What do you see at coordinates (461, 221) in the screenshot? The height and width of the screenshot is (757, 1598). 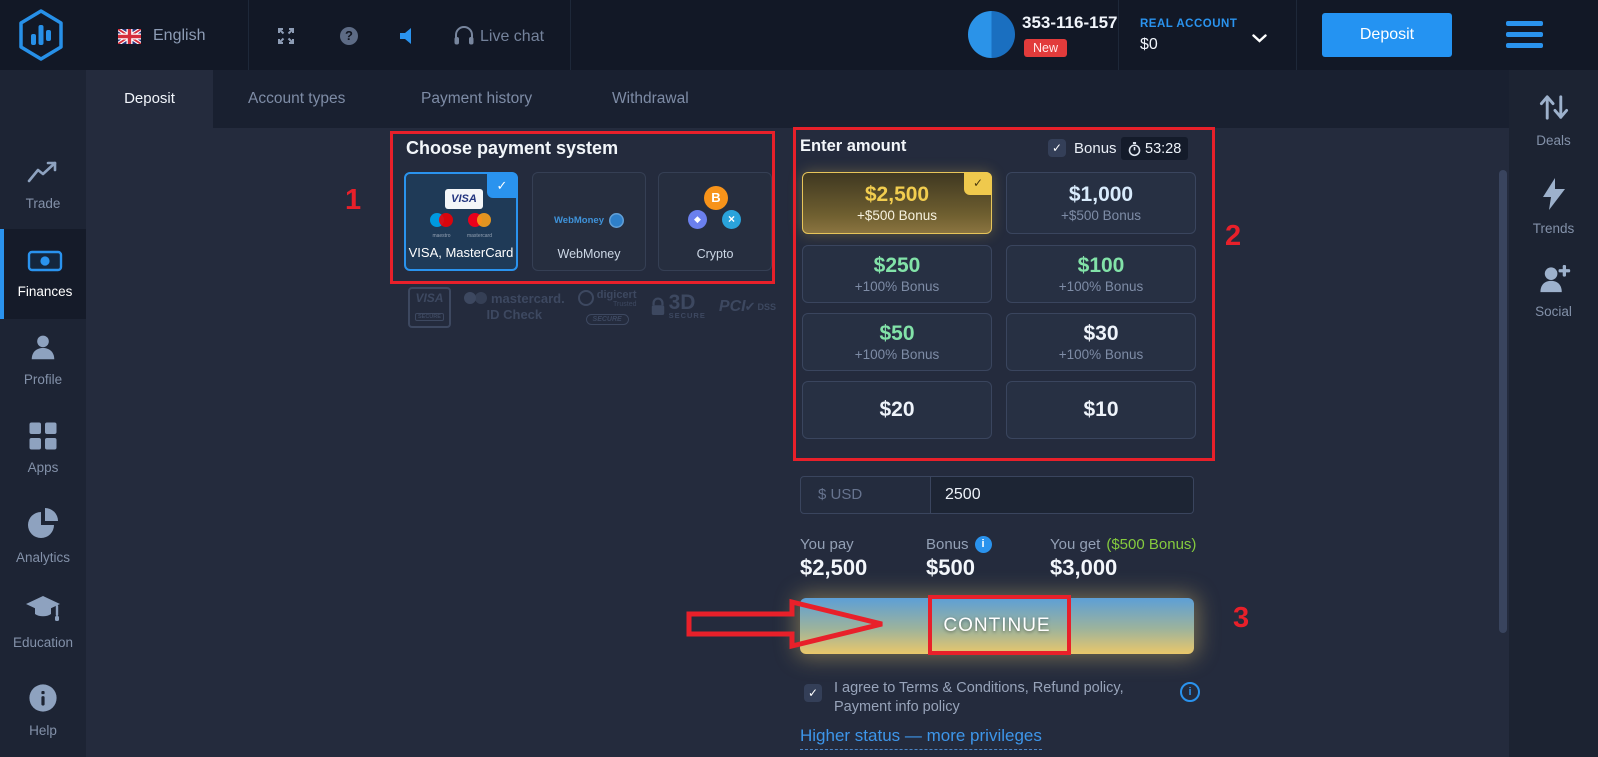 I see `payment-method-visa-mastercard: VISA maestro mastercard VISA, MasterCard` at bounding box center [461, 221].